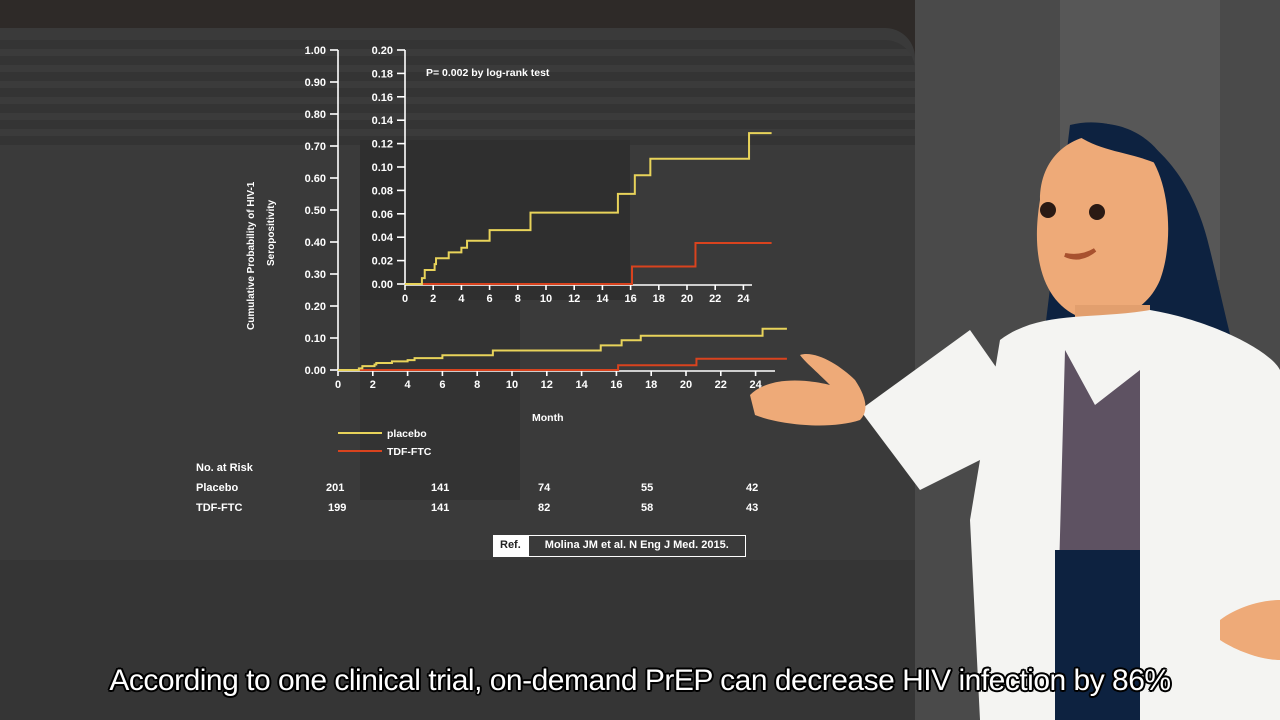  I want to click on risk-cell: 58, so click(647, 508).